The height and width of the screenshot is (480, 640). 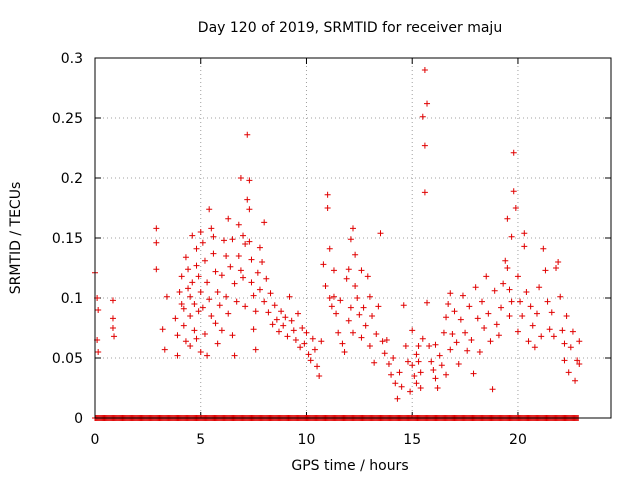 I want to click on y-tick-label: 0.05, so click(x=67, y=359).